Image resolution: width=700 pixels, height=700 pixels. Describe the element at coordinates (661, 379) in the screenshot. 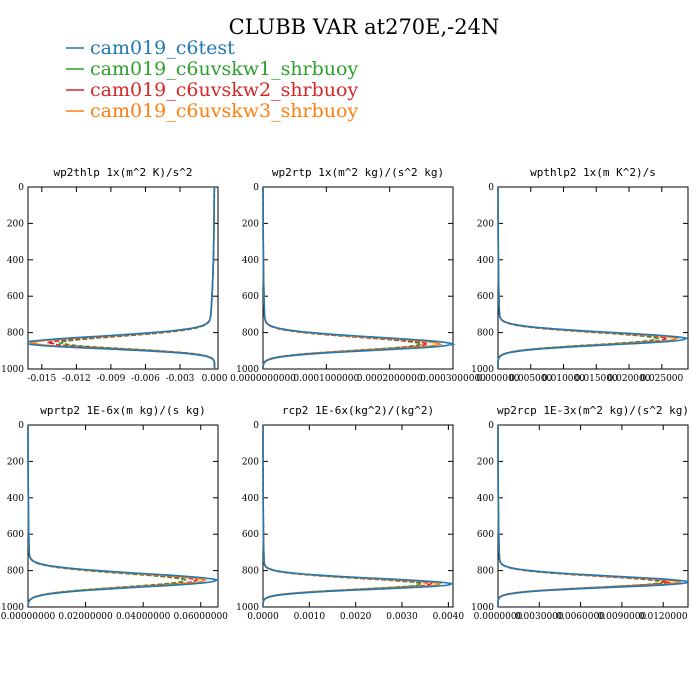

I see `x-tick-label: 0.025000` at that location.